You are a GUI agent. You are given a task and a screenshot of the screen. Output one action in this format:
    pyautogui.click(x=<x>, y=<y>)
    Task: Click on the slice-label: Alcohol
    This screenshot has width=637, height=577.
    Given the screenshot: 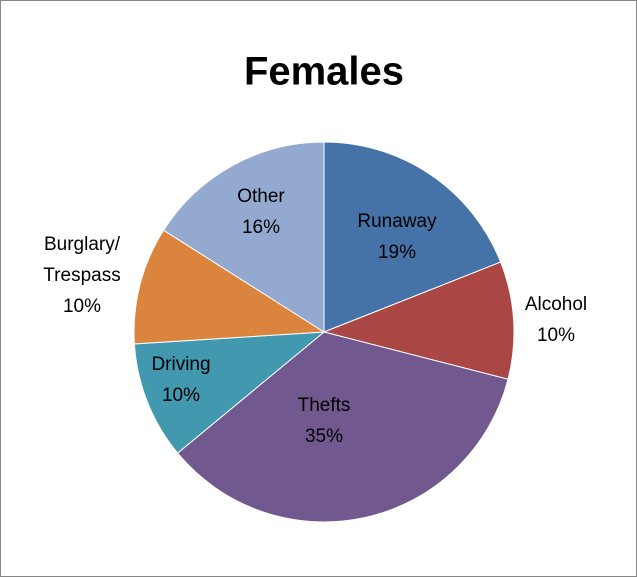 What is the action you would take?
    pyautogui.click(x=556, y=304)
    